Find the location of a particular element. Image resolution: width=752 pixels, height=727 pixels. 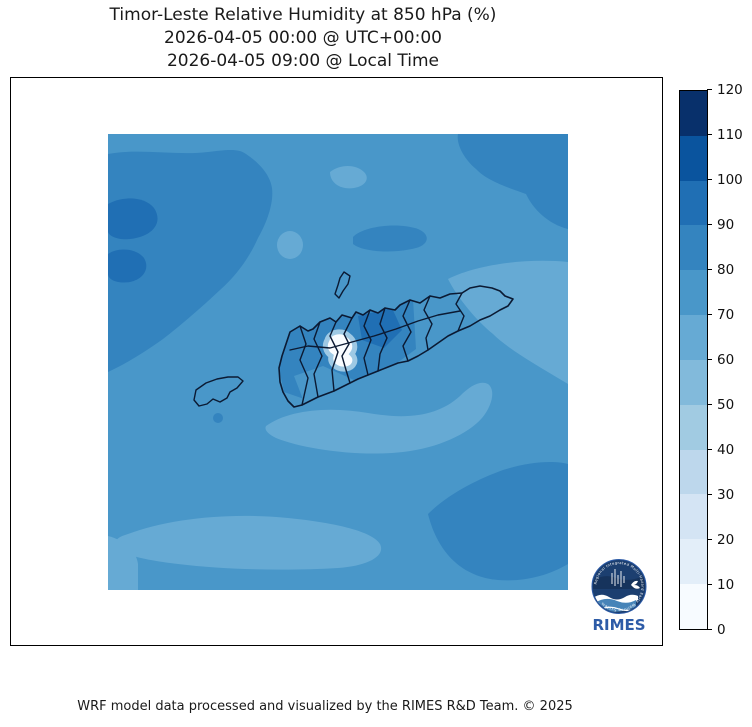

contour-region-60-70-east is located at coordinates (508, 322).